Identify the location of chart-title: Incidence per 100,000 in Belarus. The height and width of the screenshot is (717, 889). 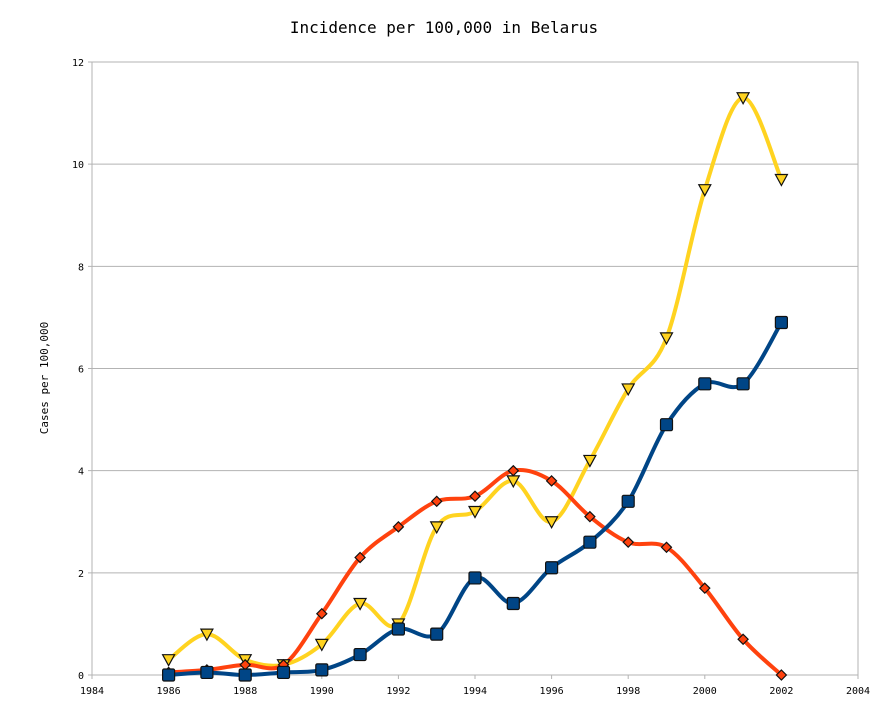
(444, 27).